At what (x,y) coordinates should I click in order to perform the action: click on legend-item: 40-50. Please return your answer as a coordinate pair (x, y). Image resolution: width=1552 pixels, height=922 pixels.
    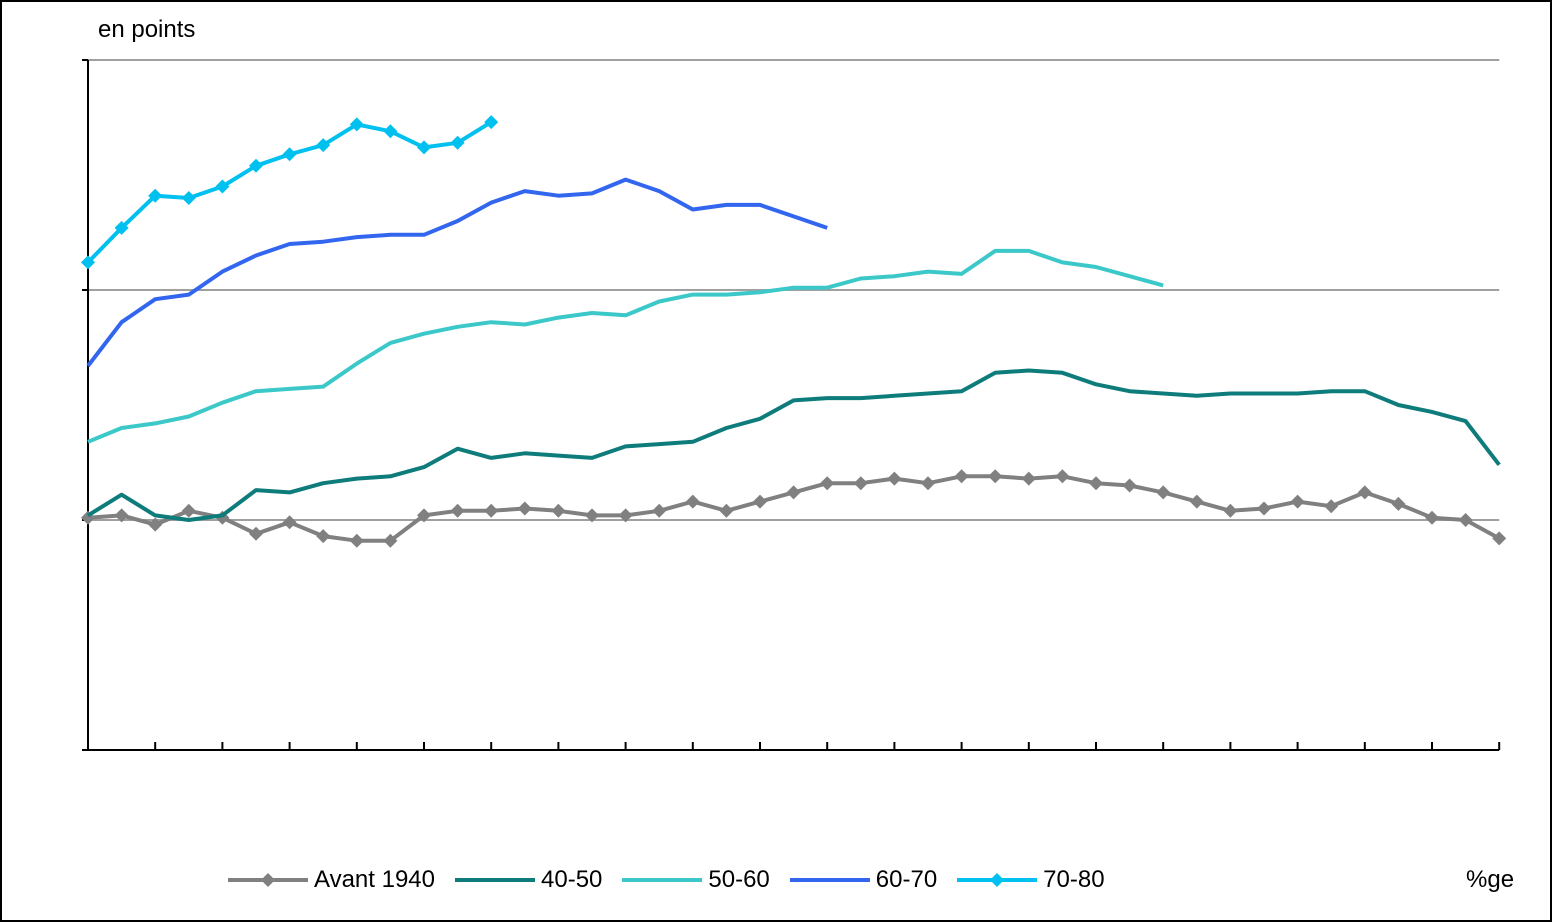
    Looking at the image, I should click on (528, 880).